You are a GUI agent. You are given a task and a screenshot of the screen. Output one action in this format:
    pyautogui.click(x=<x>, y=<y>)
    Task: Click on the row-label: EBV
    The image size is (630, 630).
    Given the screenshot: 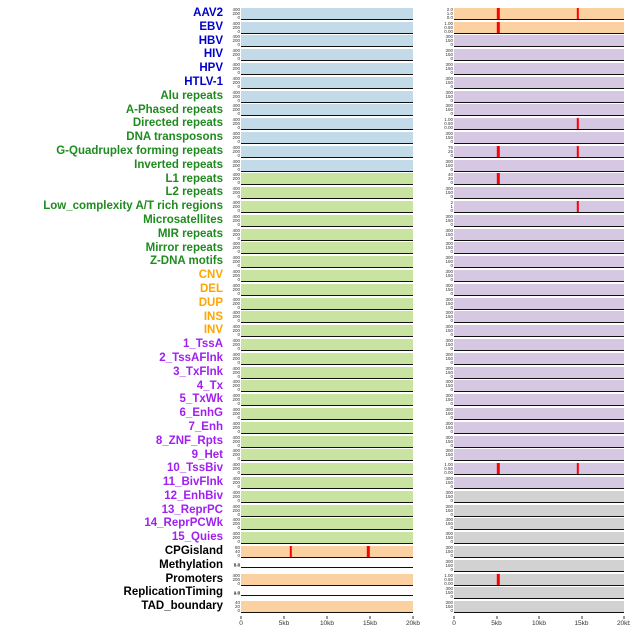 What is the action you would take?
    pyautogui.click(x=211, y=26)
    